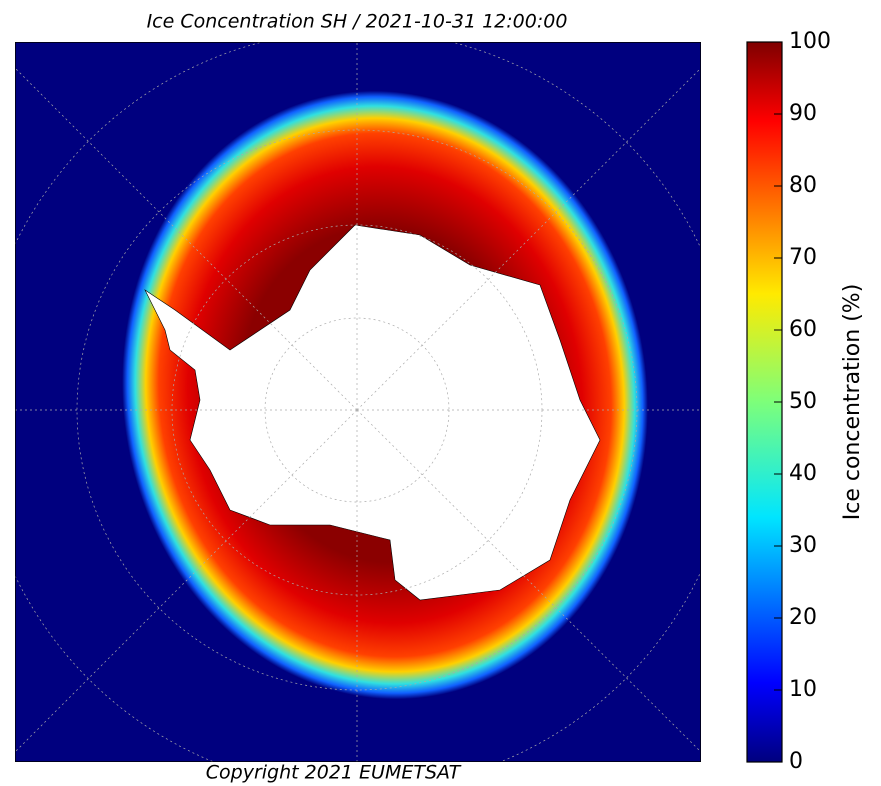  Describe the element at coordinates (334, 773) in the screenshot. I see `copyright: Copyright 2021 EUMETSAT` at that location.